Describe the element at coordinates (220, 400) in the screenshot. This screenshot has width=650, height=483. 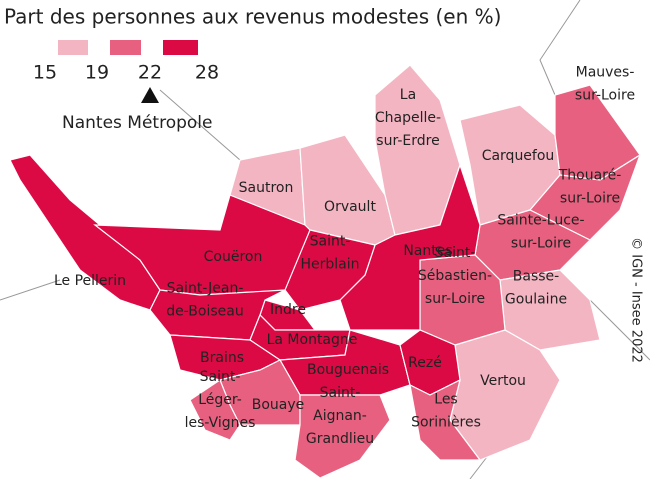
I see `commune-label: Léger-` at that location.